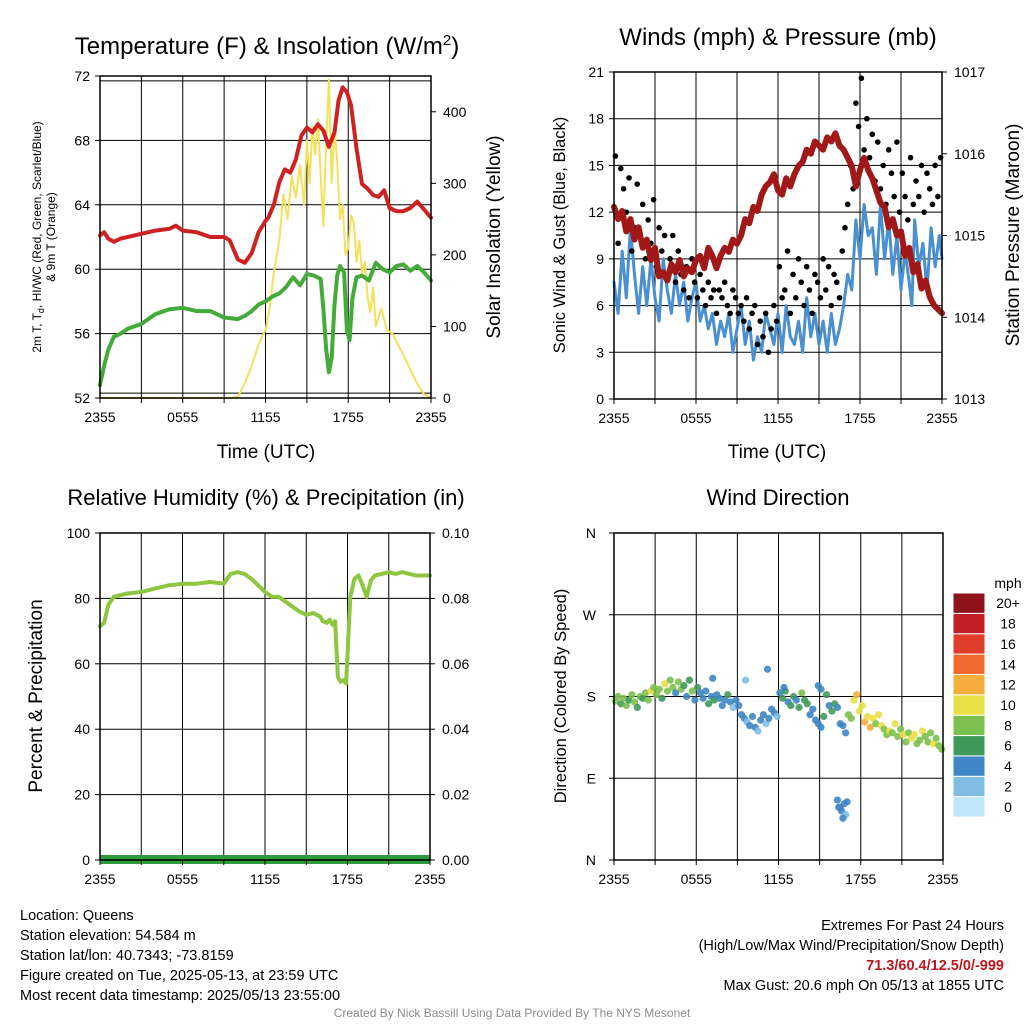 This screenshot has width=1024, height=1024. I want to click on colorbar-label: 12, so click(1008, 685).